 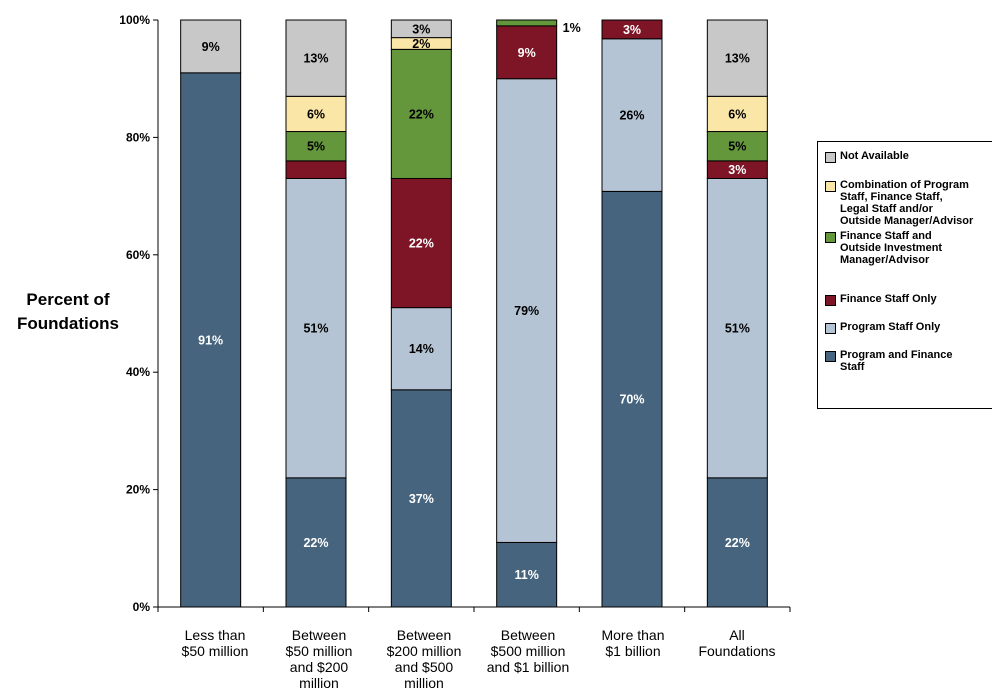 I want to click on legend-item-program-only: Program Staff Only, so click(x=905, y=327).